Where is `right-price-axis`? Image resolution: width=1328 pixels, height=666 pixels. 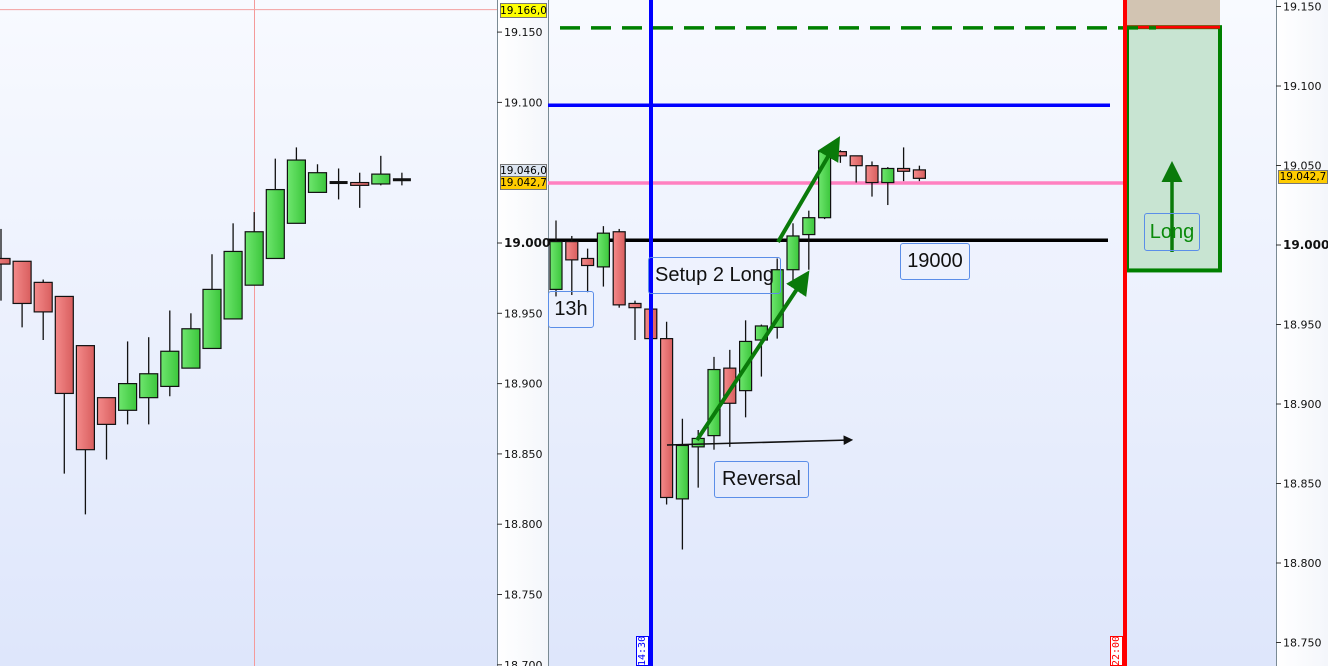 right-price-axis is located at coordinates (1302, 333).